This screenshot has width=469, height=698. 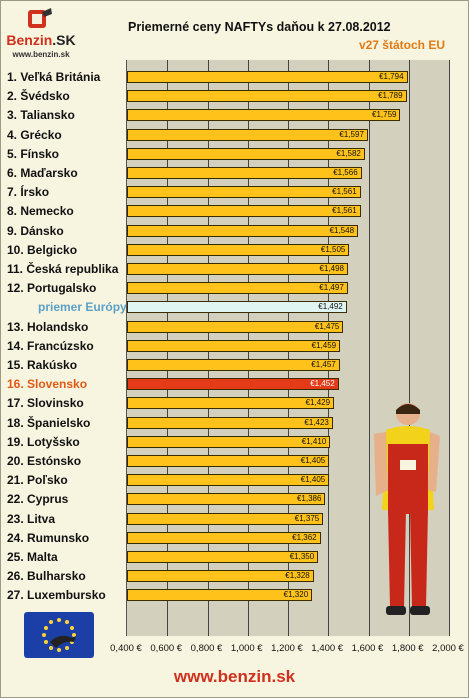 I want to click on bar-value-label: €1,566, so click(x=345, y=172).